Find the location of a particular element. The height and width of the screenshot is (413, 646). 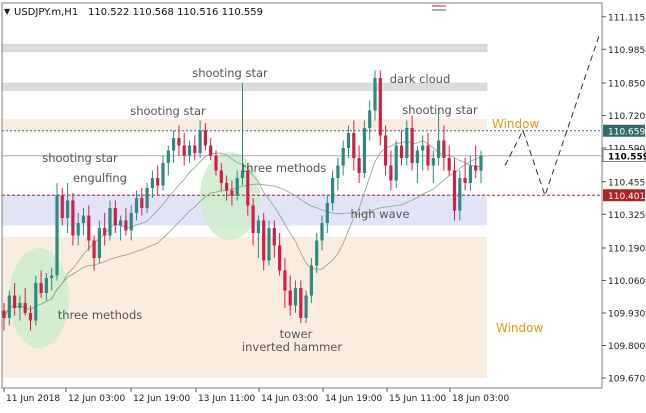

trade-levels-icon is located at coordinates (439, 8).